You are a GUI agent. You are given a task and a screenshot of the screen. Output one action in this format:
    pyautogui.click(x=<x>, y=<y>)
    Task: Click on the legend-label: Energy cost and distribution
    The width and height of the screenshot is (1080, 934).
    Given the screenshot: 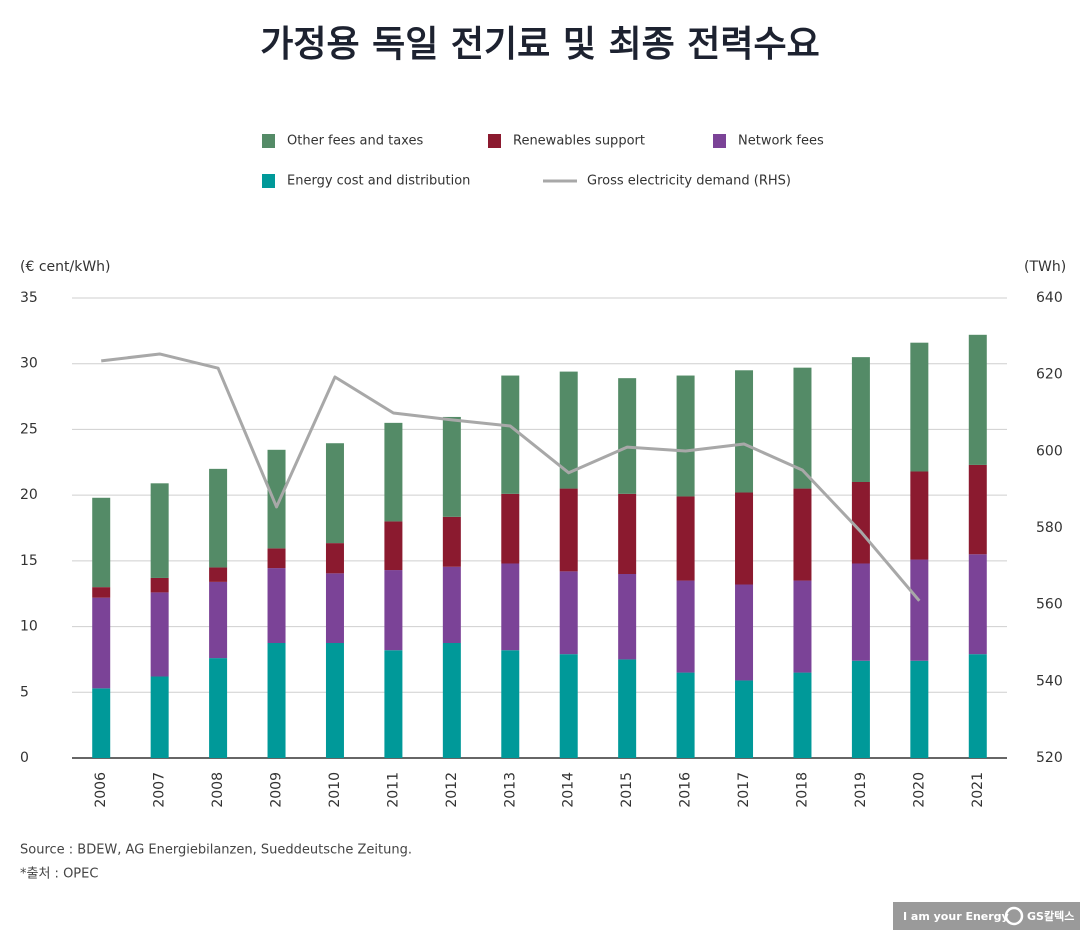 What is the action you would take?
    pyautogui.click(x=378, y=181)
    